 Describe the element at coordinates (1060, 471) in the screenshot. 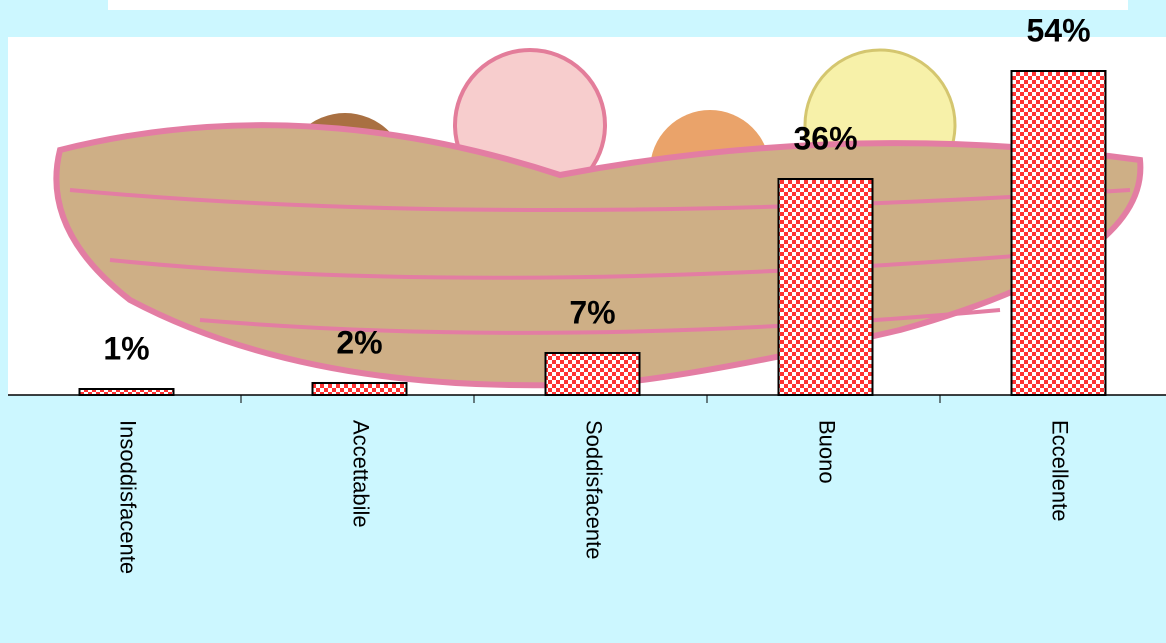

I see `x-tick-label: Eccellente` at that location.